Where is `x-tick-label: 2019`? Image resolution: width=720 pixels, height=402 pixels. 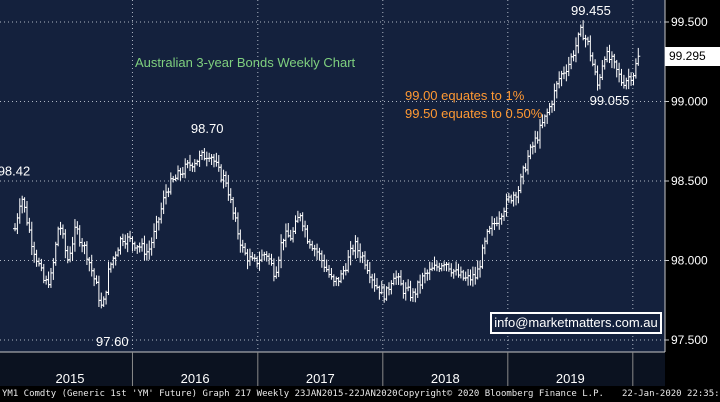 x-tick-label: 2019 is located at coordinates (570, 378).